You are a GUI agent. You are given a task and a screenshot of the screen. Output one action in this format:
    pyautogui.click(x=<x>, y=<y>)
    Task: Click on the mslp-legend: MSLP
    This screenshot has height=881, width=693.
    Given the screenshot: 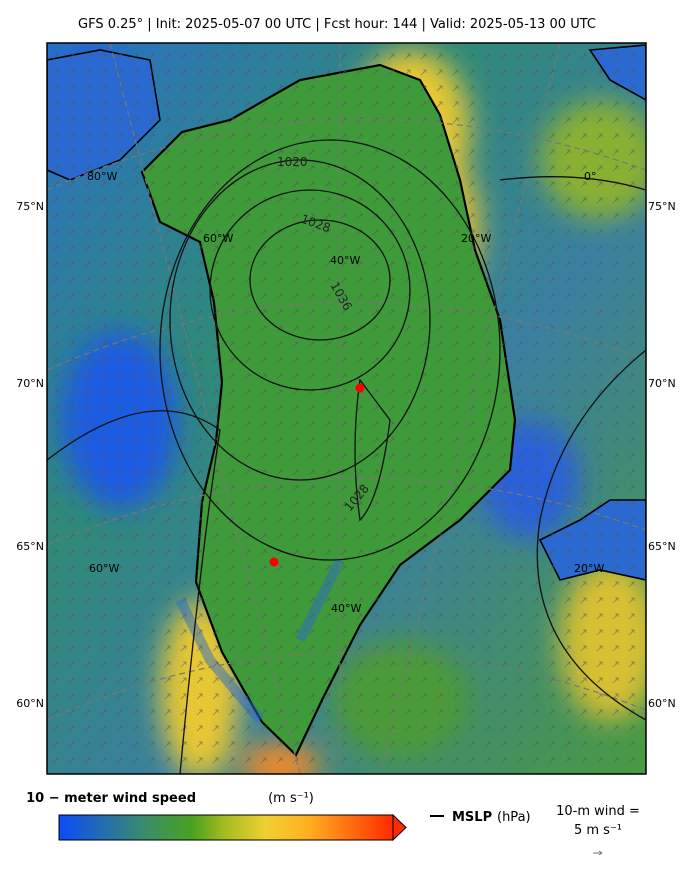 What is the action you would take?
    pyautogui.click(x=472, y=817)
    